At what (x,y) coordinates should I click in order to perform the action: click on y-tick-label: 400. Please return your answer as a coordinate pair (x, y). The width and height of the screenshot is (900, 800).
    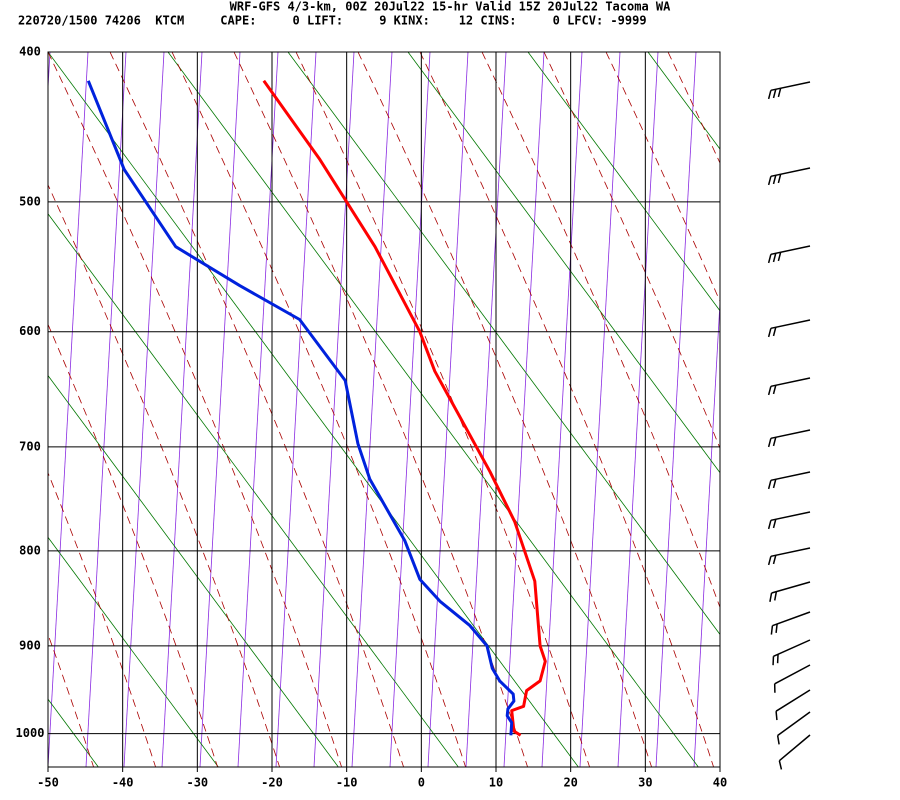
    Looking at the image, I should click on (30, 52).